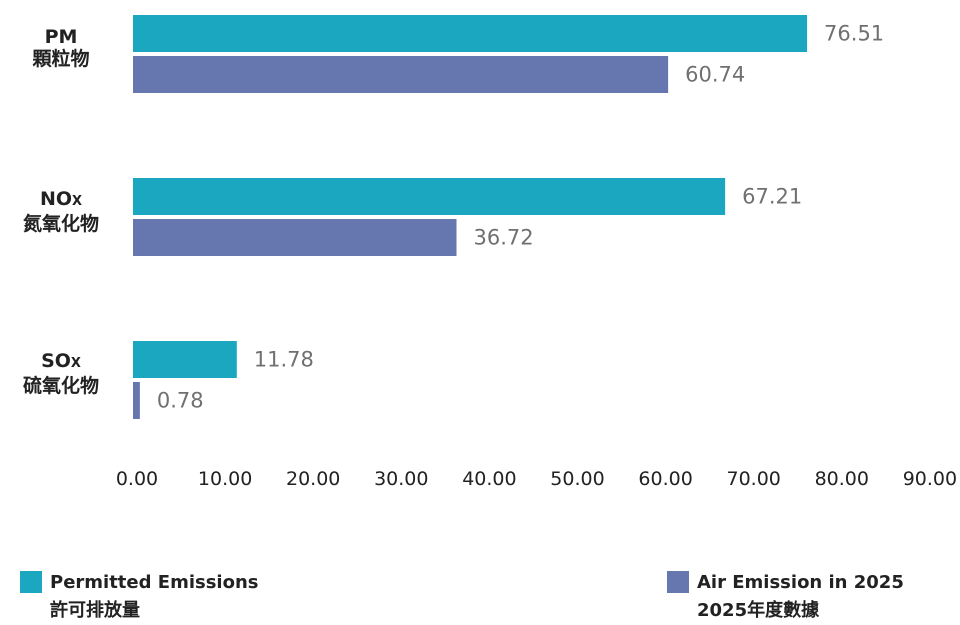 The image size is (960, 625). I want to click on data-label-permitted-0: 76.51, so click(854, 34).